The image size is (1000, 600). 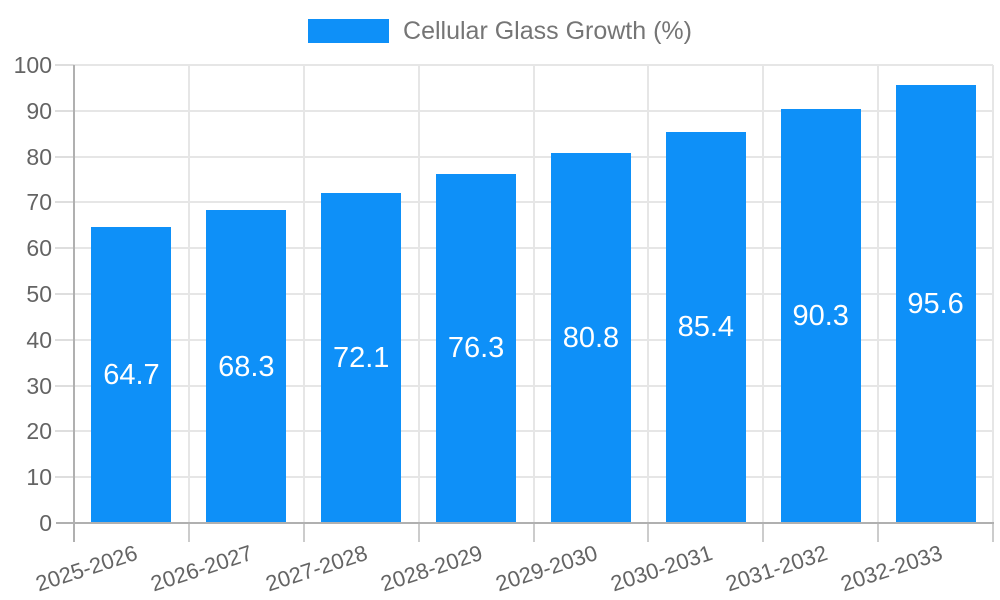 I want to click on legend-swatch, so click(x=349, y=31).